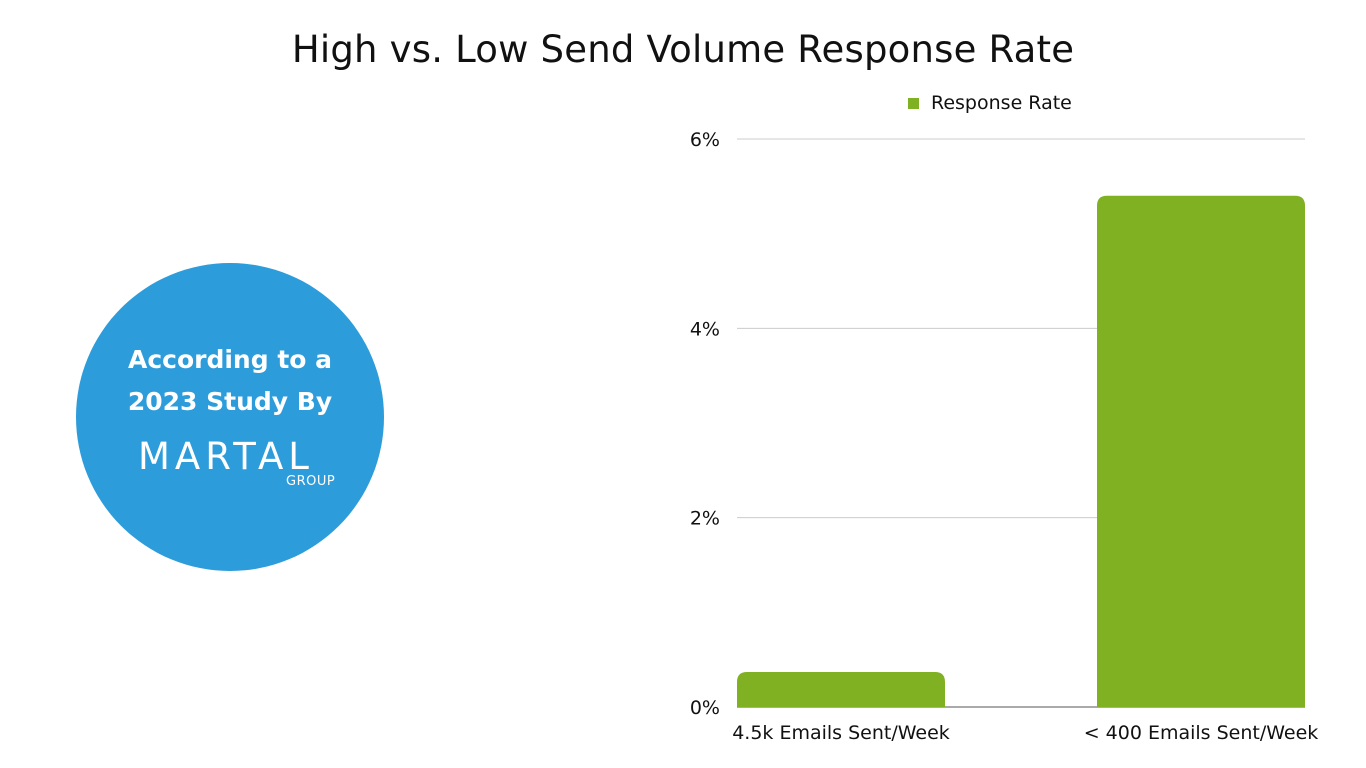 The height and width of the screenshot is (768, 1366). What do you see at coordinates (230, 401) in the screenshot?
I see `badge-line-2: 2023 Study By` at bounding box center [230, 401].